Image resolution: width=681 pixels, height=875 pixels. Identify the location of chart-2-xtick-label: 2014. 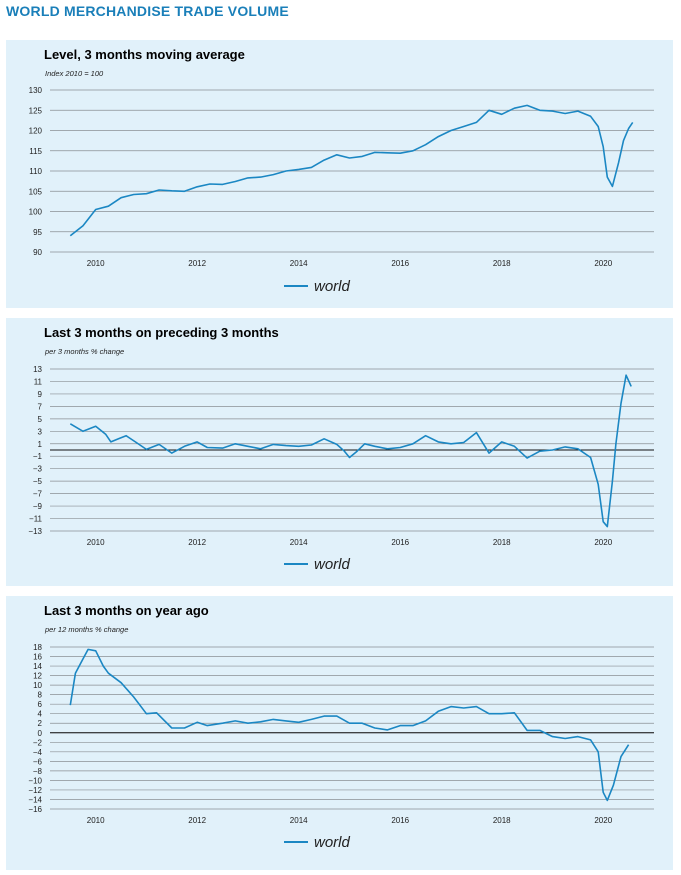
(299, 542).